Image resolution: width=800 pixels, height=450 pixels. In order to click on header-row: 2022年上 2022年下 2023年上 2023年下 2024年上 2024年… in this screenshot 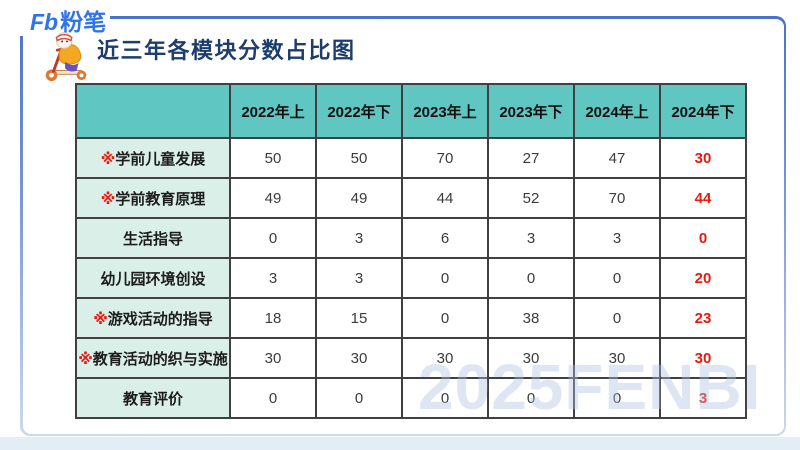, I will do `click(411, 111)`.